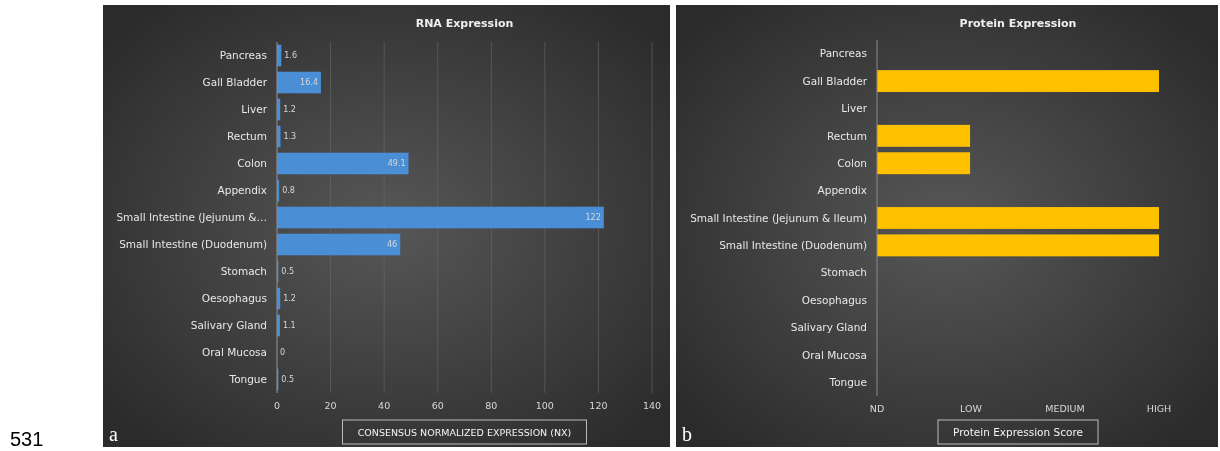 The width and height of the screenshot is (1220, 451). I want to click on x-tick-label: 60, so click(437, 405).